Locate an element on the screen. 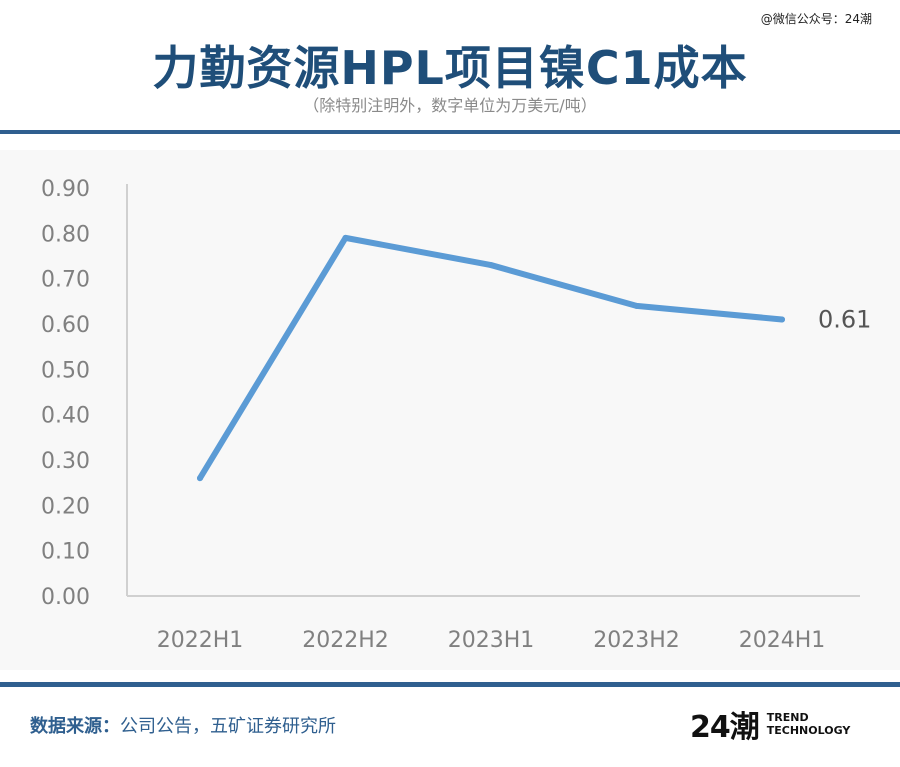 This screenshot has height=767, width=900. brand-logo-line2: TECHNOLOGY is located at coordinates (808, 730).